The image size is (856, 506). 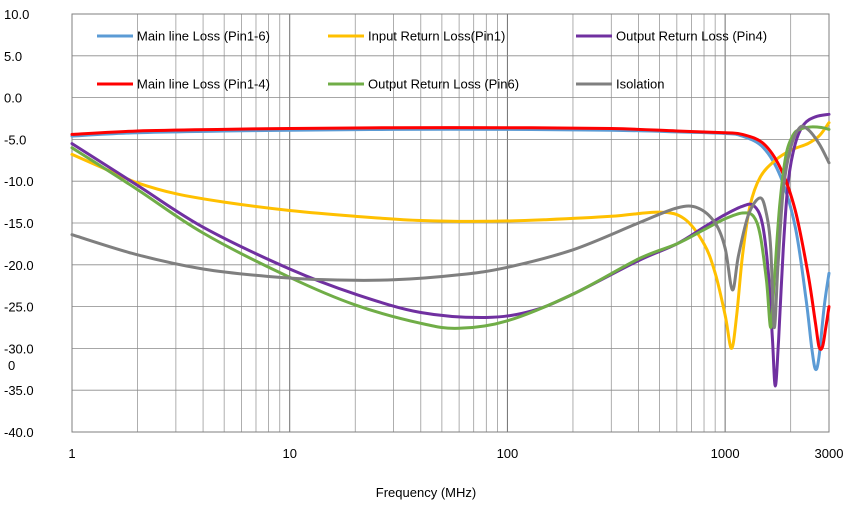 What do you see at coordinates (203, 36) in the screenshot?
I see `legend-label: Main line Loss (Pin1-6)` at bounding box center [203, 36].